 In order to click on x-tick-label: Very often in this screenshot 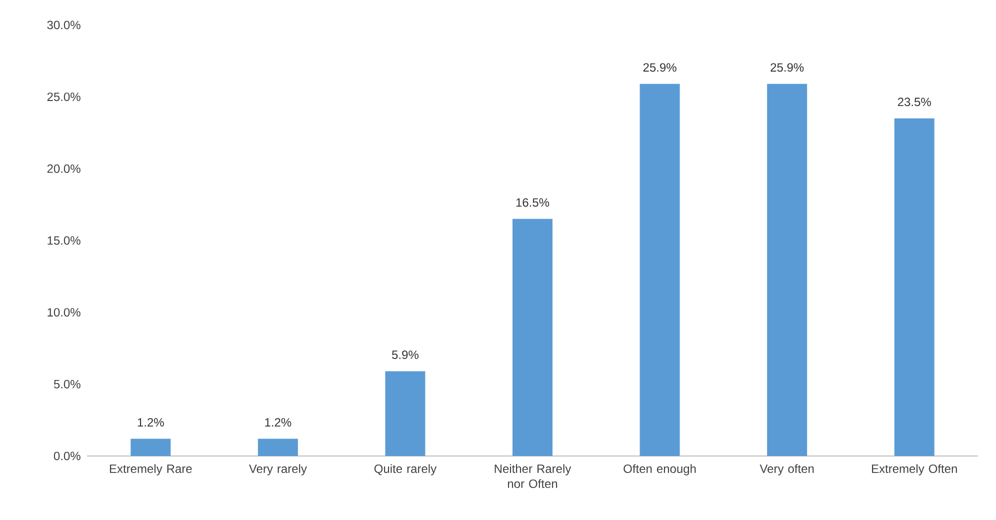, I will do `click(787, 470)`.